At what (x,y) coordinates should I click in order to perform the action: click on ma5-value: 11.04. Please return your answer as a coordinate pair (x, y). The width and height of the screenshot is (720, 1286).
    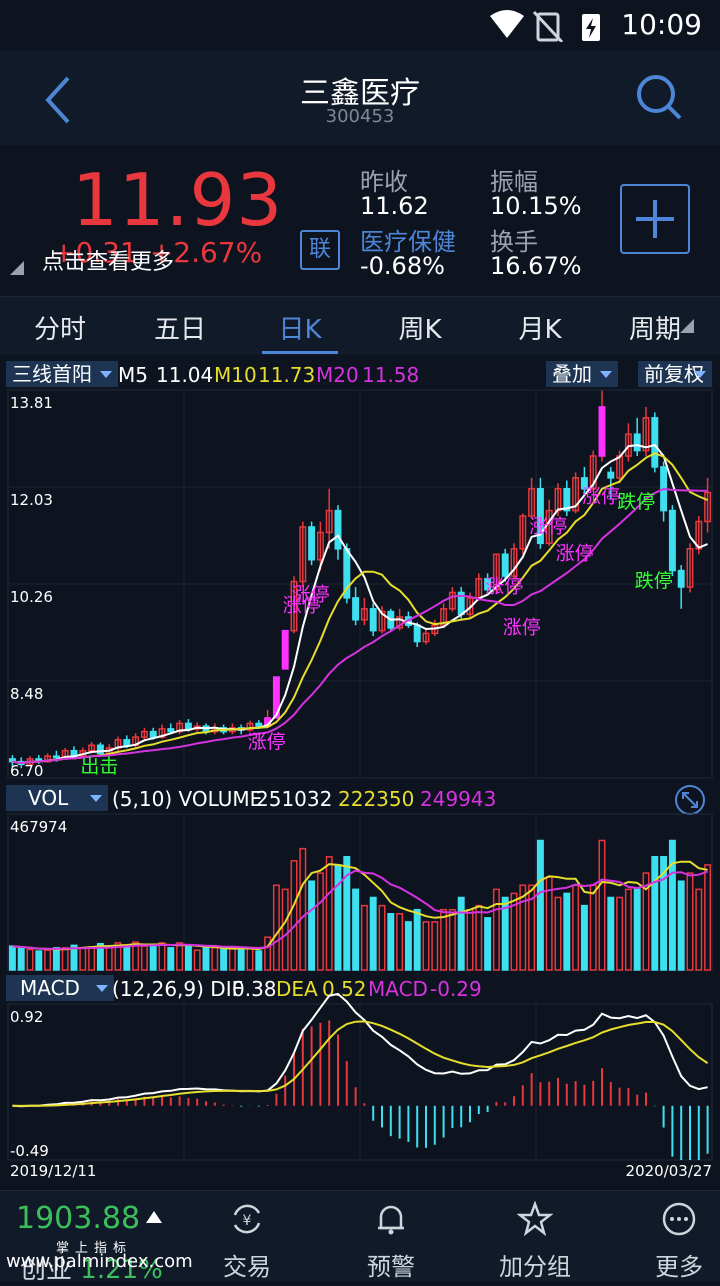
    Looking at the image, I should click on (185, 375).